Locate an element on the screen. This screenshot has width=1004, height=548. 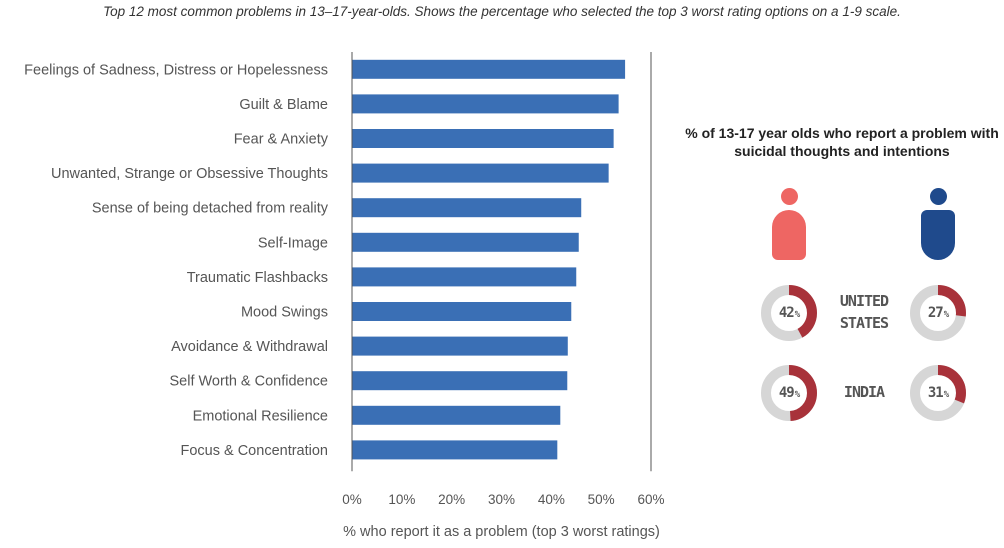
category-label: Self Worth & Confidence is located at coordinates (248, 382).